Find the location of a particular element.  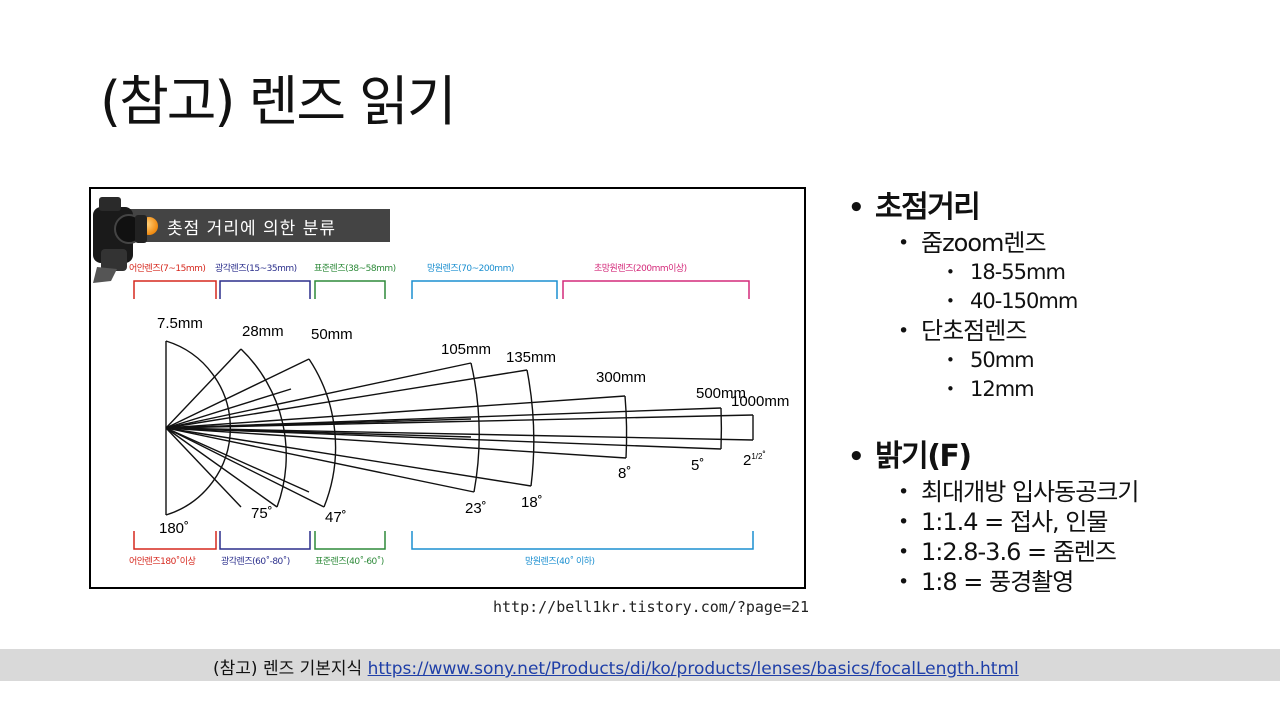

category-telephoto: 망원렌즈(70~200mm) is located at coordinates (470, 269).